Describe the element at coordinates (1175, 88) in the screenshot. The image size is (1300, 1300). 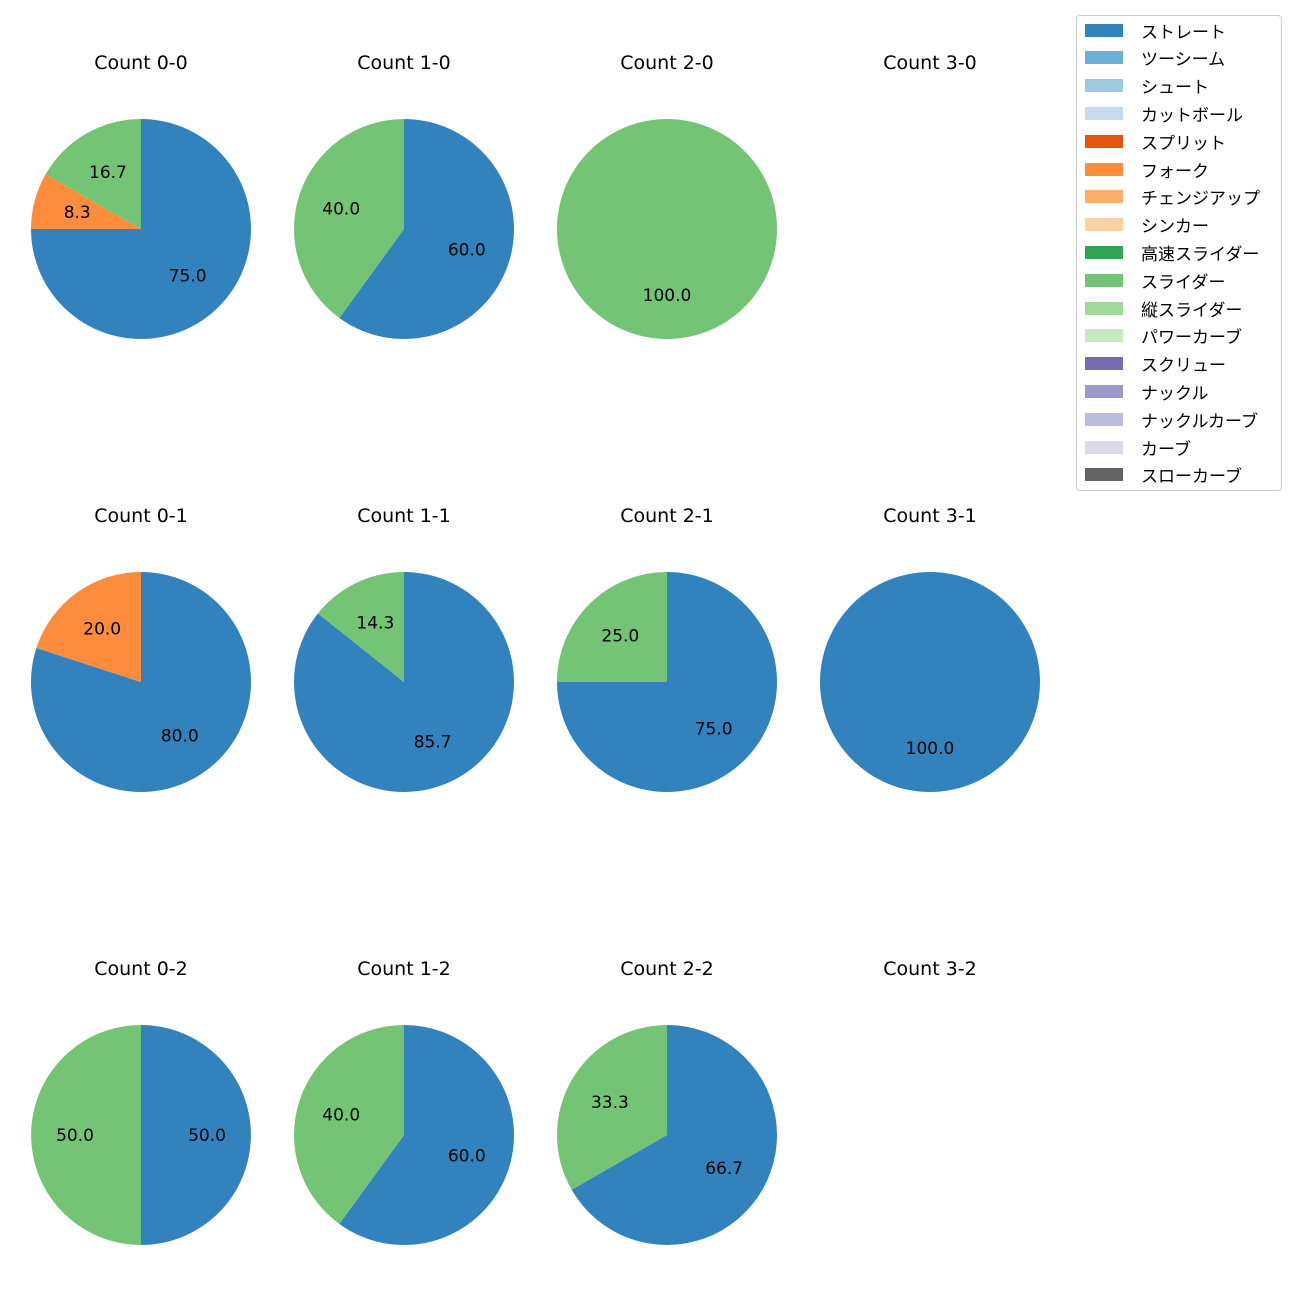
I see `legend-label: シュート` at that location.